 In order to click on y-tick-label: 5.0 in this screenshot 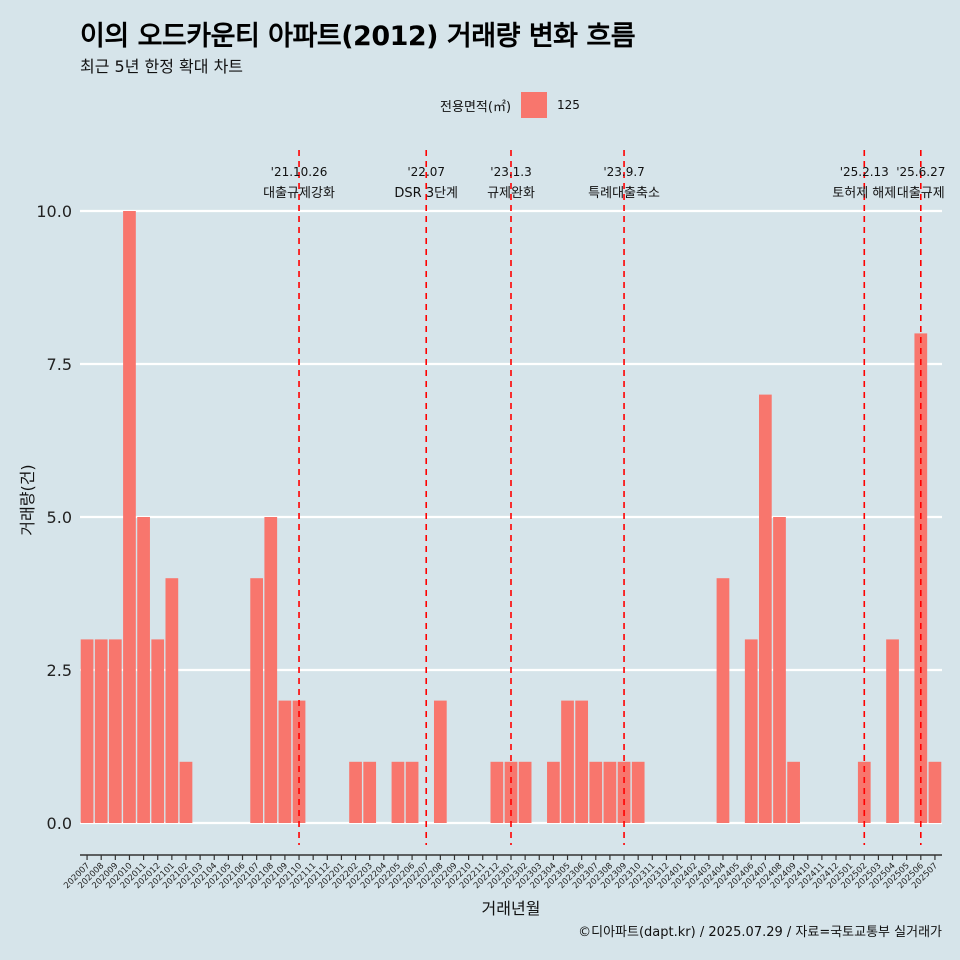, I will do `click(59, 517)`.